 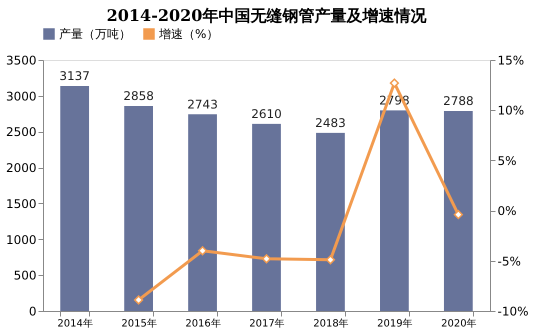 What do you see at coordinates (513, 311) in the screenshot?
I see `y2-tick-label: -10%` at bounding box center [513, 311].